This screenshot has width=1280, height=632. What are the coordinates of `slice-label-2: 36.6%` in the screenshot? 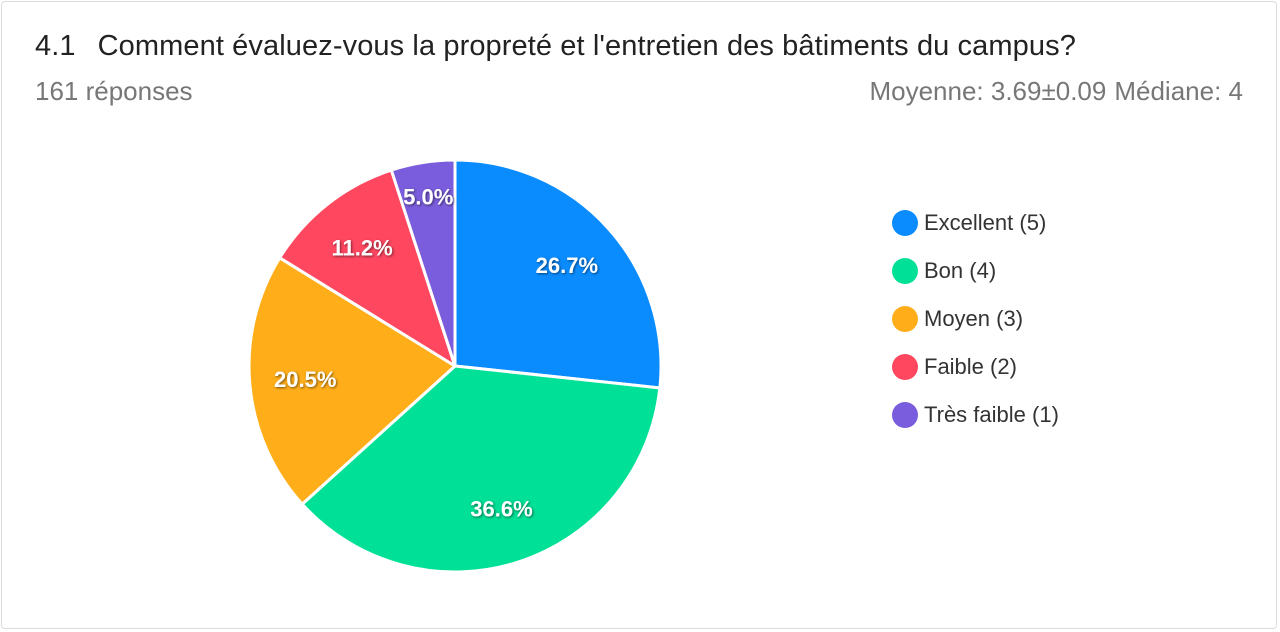 It's located at (501, 509).